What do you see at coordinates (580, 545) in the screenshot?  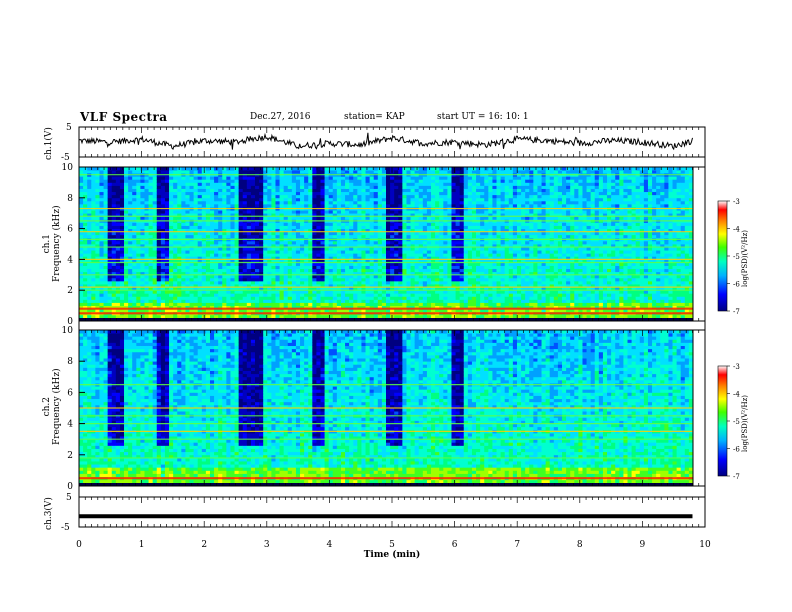 I see `time-tick-label: 8` at bounding box center [580, 545].